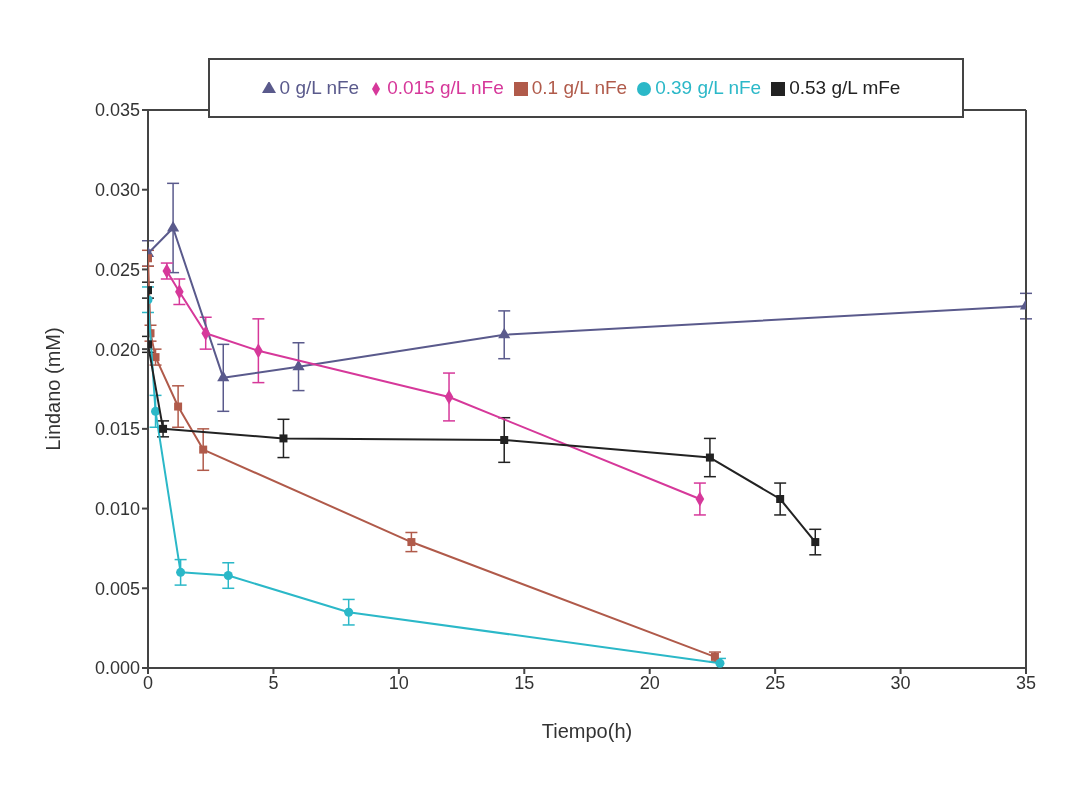  What do you see at coordinates (708, 87) in the screenshot?
I see `legend-label: 0.39 g/L nFe` at bounding box center [708, 87].